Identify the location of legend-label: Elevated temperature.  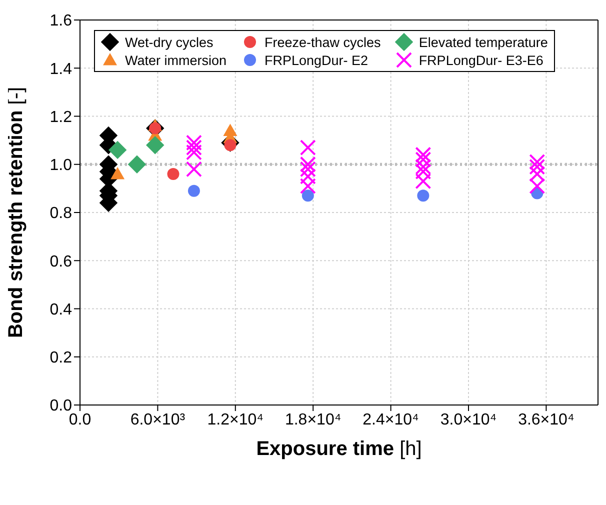
(483, 42).